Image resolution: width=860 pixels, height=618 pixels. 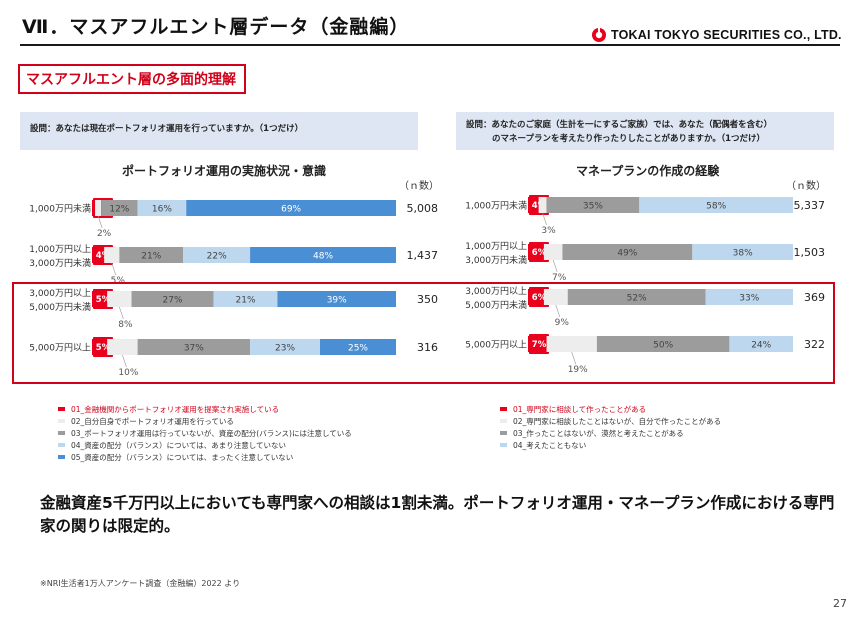 I want to click on portfolio-n-count: 5,008, so click(x=423, y=208).